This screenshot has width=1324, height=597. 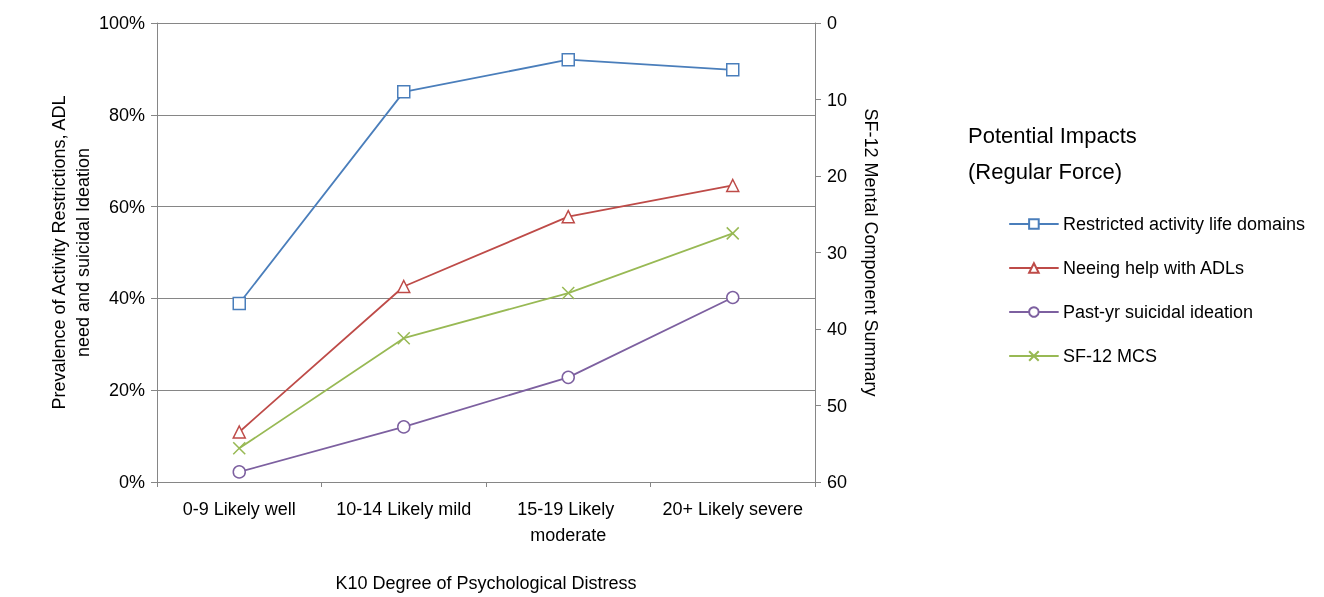 What do you see at coordinates (837, 329) in the screenshot?
I see `y2-tick-label: 40` at bounding box center [837, 329].